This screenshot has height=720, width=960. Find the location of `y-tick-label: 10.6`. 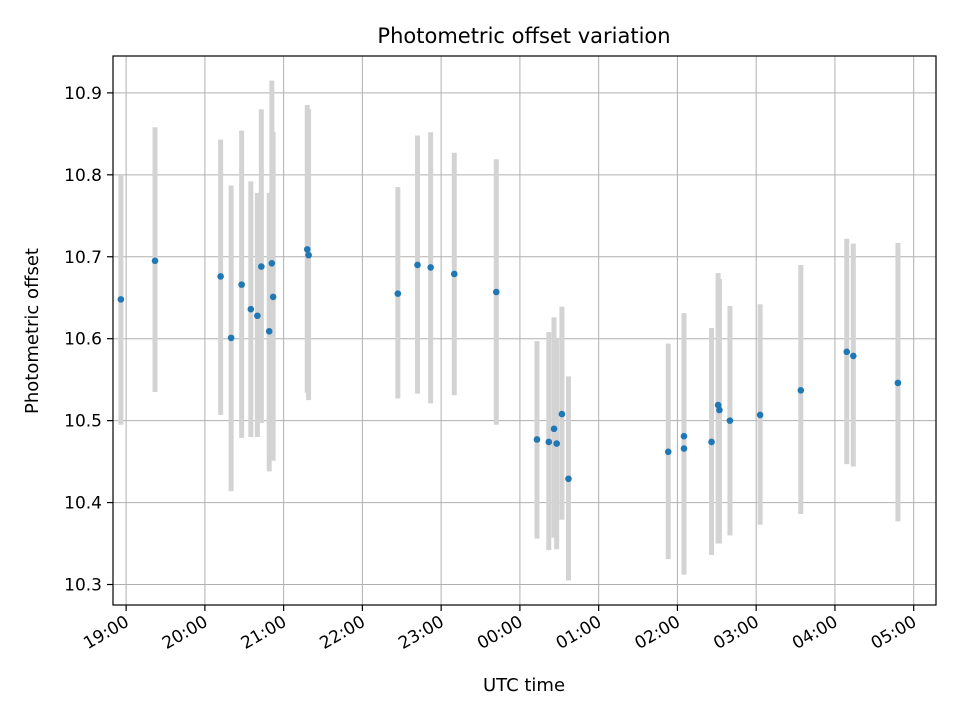

y-tick-label: 10.6 is located at coordinates (83, 340).